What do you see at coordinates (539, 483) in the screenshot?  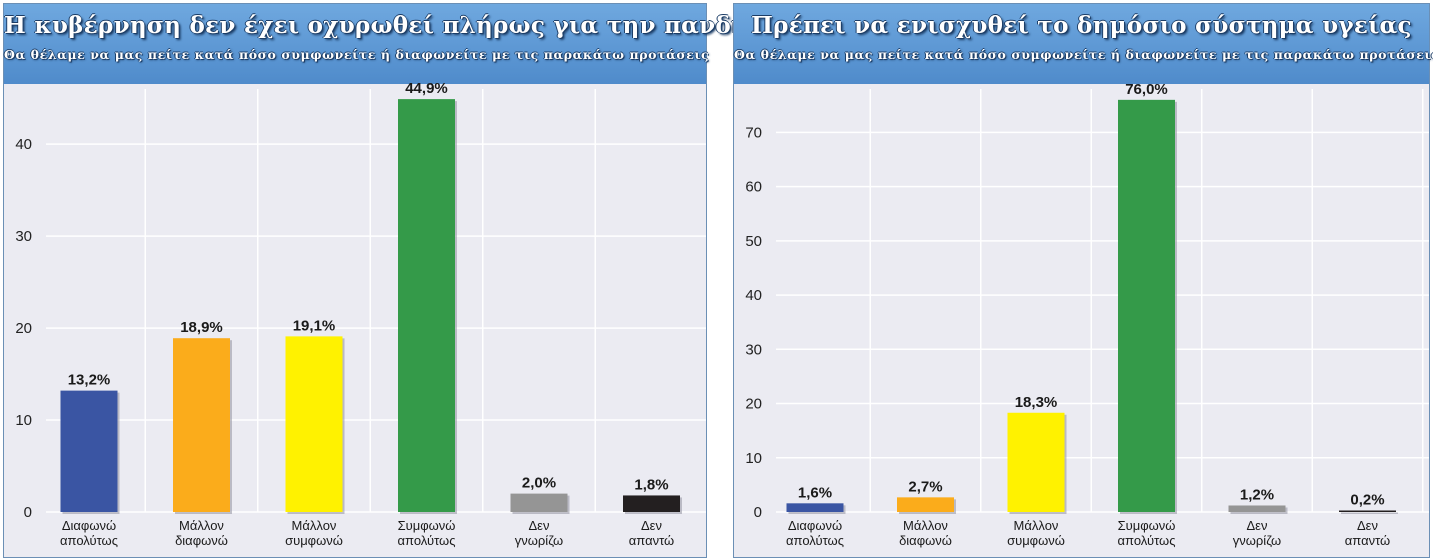 I see `data-label: 2,0%` at bounding box center [539, 483].